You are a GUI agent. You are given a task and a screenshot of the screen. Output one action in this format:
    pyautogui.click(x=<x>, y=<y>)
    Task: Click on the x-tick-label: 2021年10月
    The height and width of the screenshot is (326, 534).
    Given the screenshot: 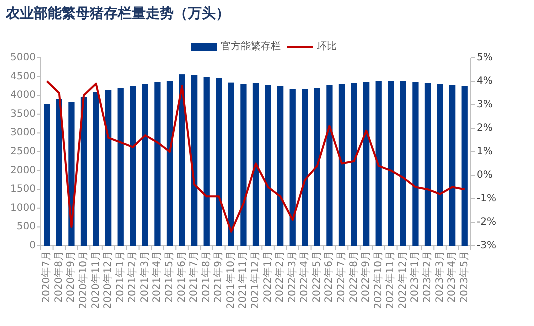 What is the action you would take?
    pyautogui.click(x=230, y=280)
    